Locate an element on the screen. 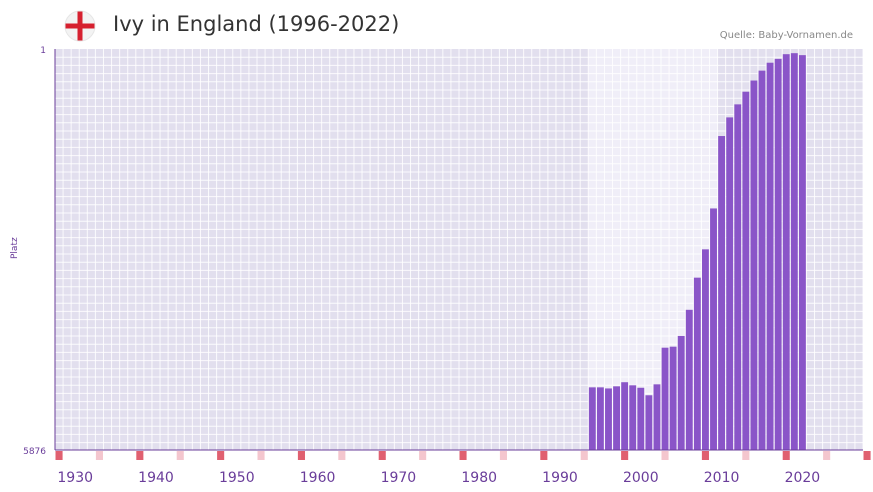 Image resolution: width=873 pixels, height=492 pixels. y-tick-label-bottom: 5876 is located at coordinates (34, 452).